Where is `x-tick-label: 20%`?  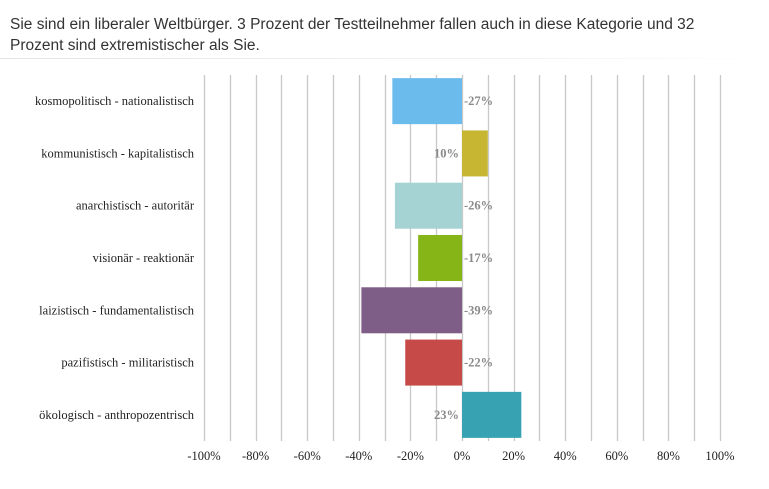 x-tick-label: 20% is located at coordinates (513, 456).